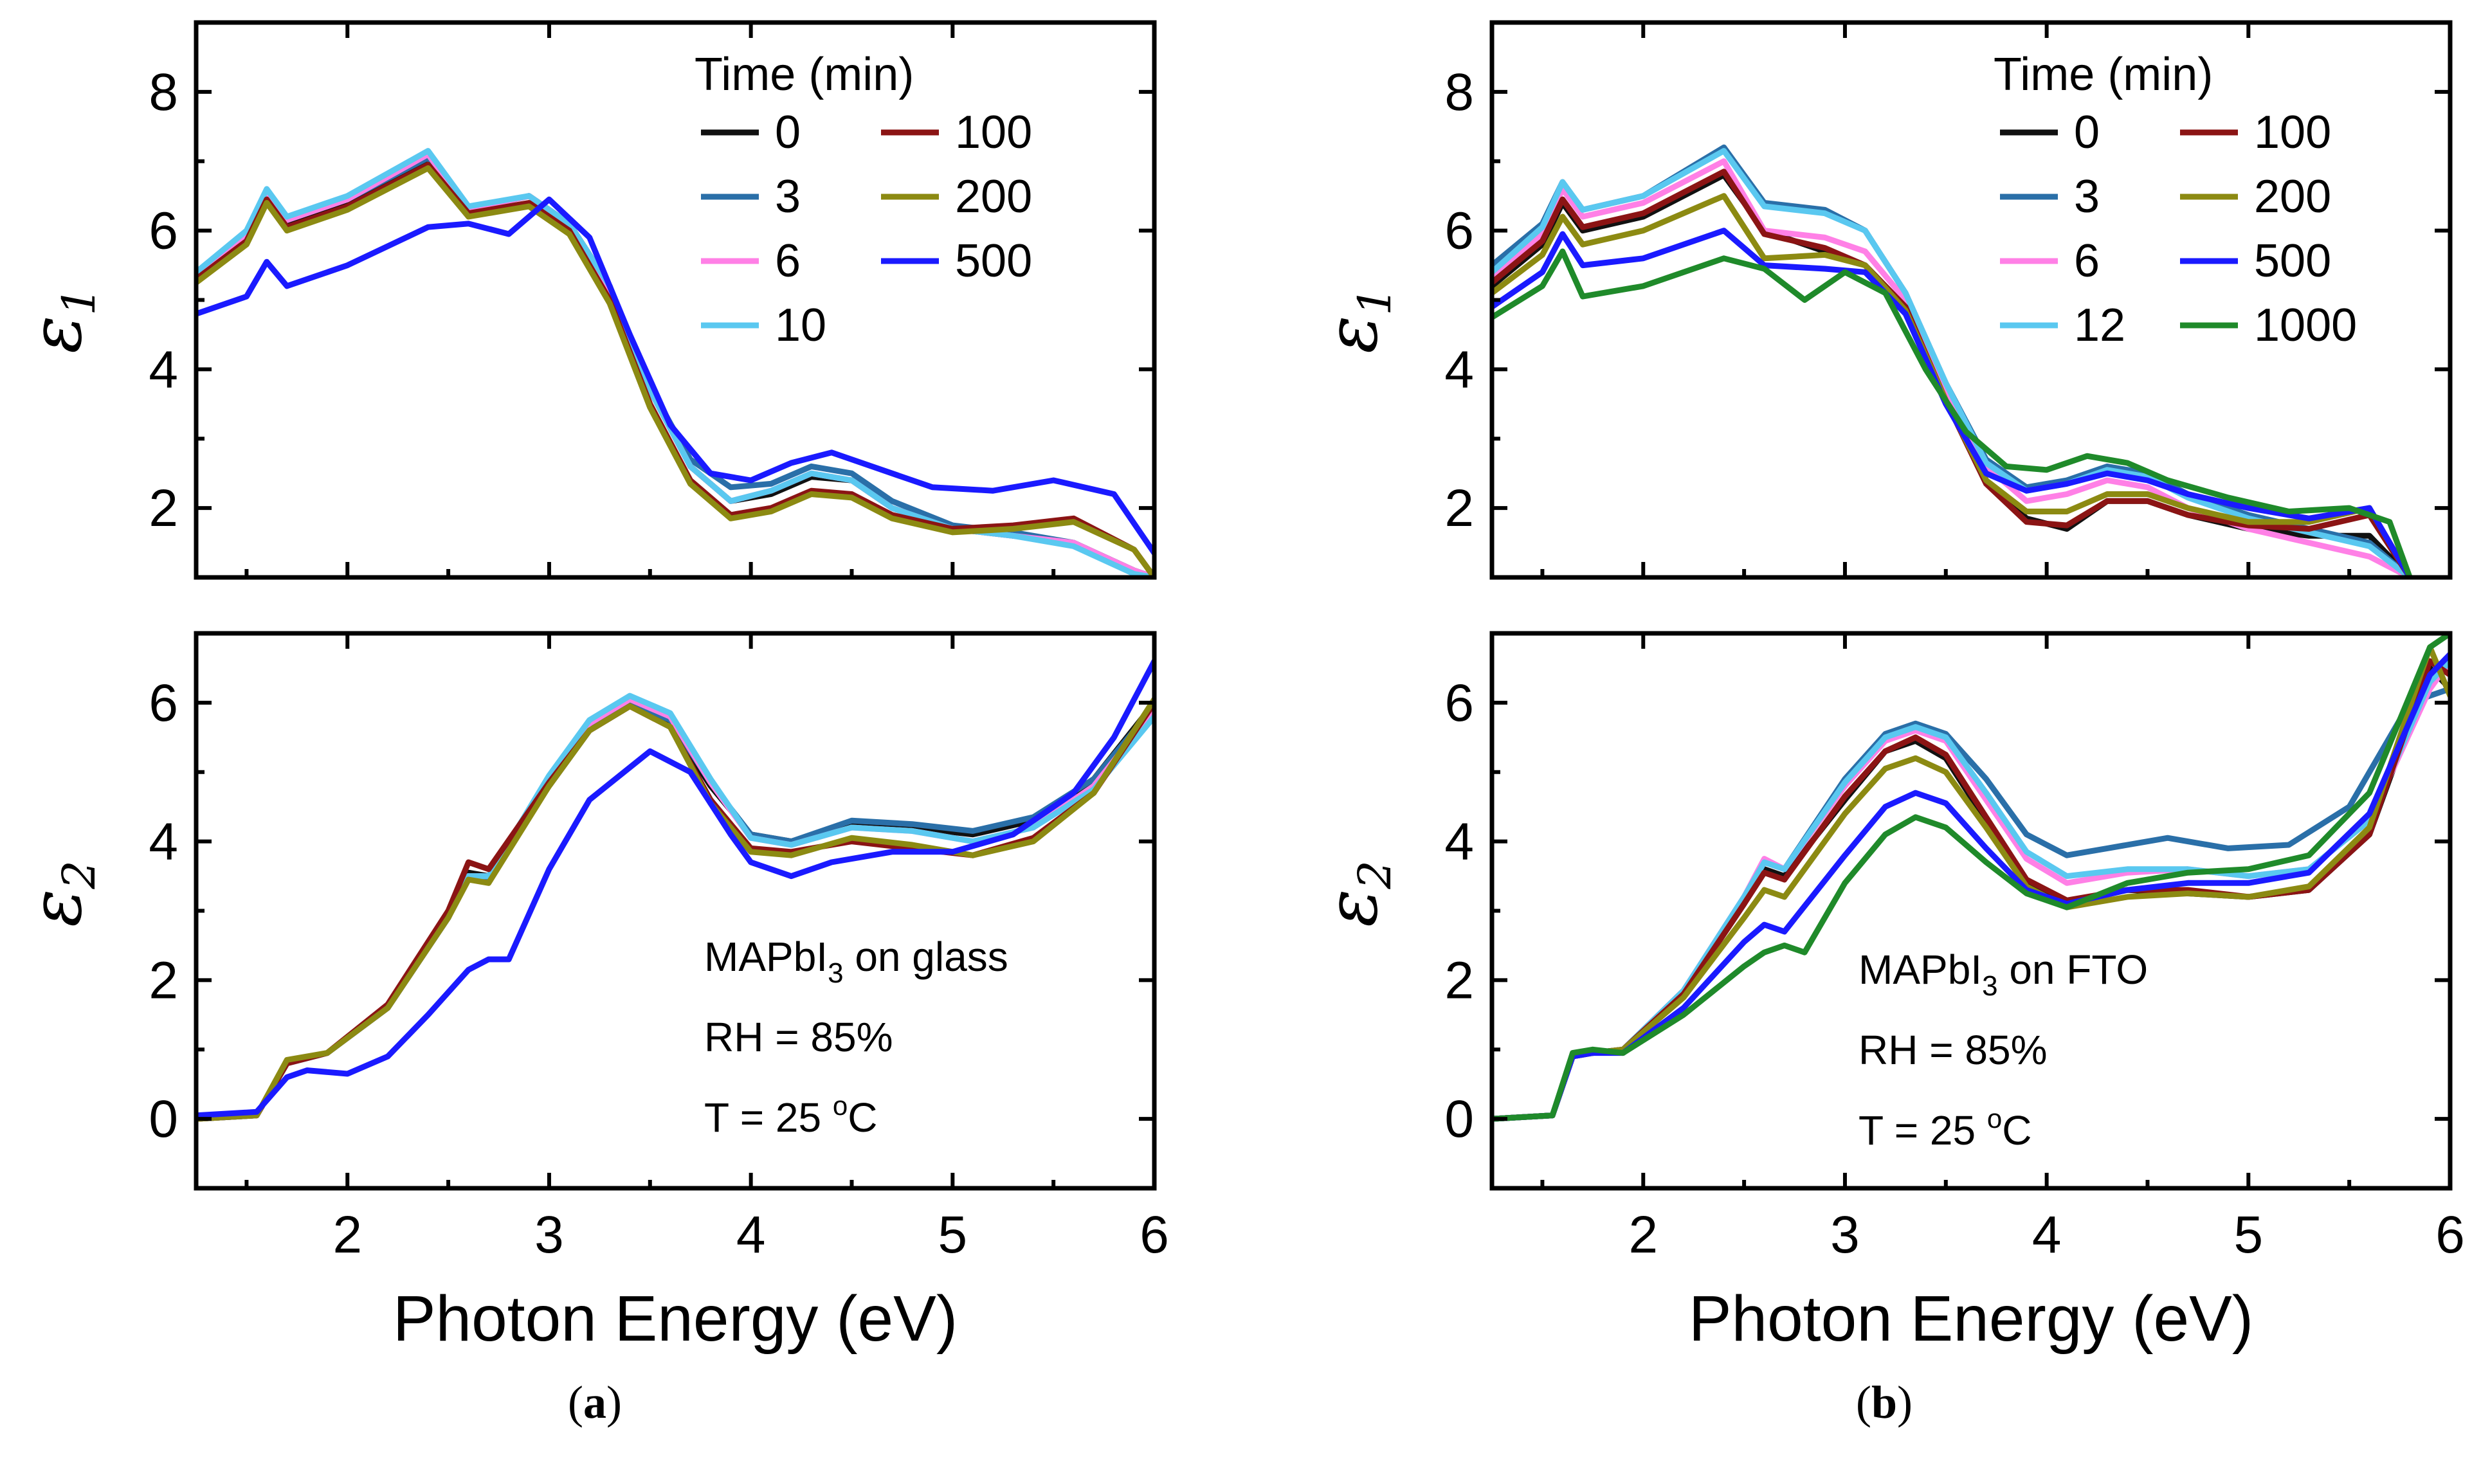 Image resolution: width=2490 pixels, height=1484 pixels. I want to click on series-group-a-eps1, so click(675, 362).